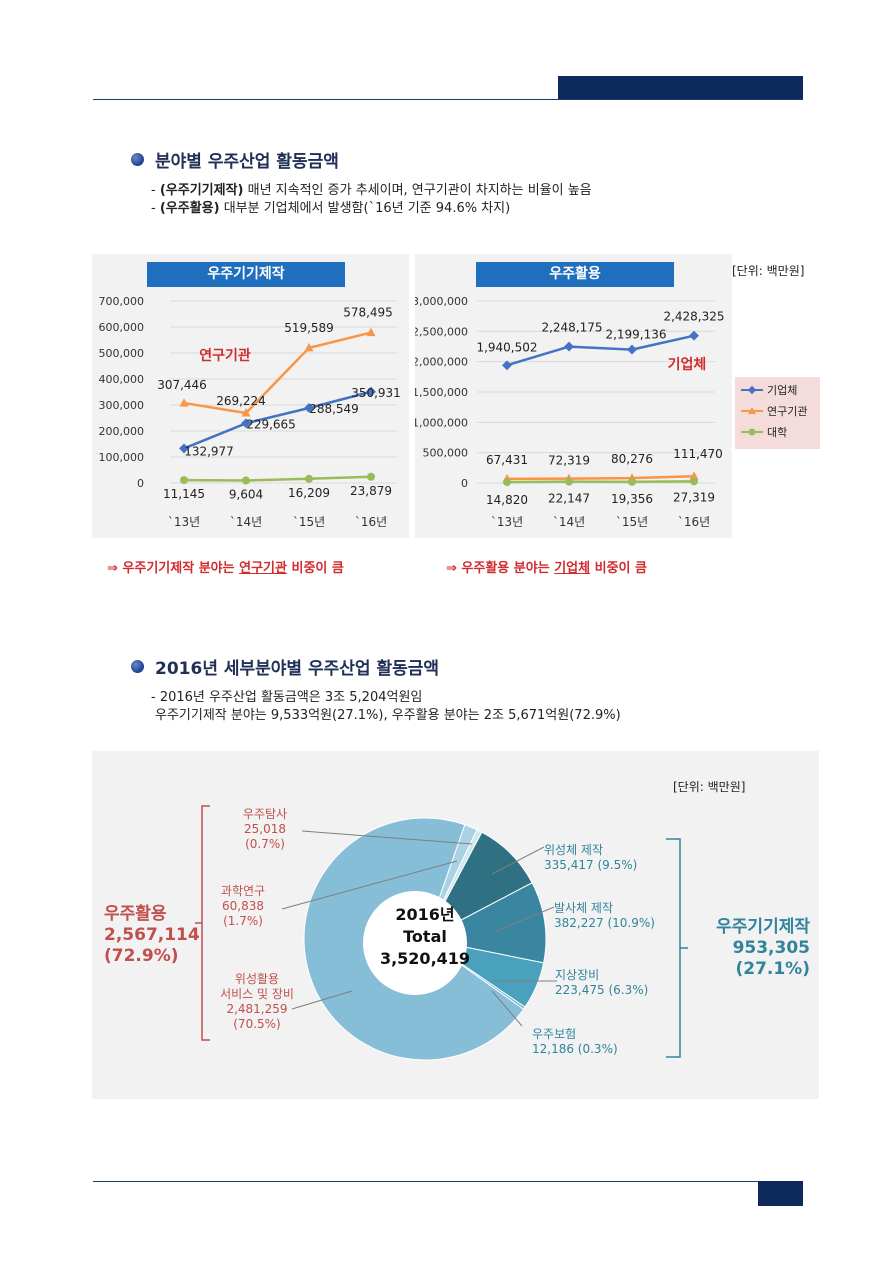  Describe the element at coordinates (122, 405) in the screenshot. I see `y-tick-label: 300,000` at that location.